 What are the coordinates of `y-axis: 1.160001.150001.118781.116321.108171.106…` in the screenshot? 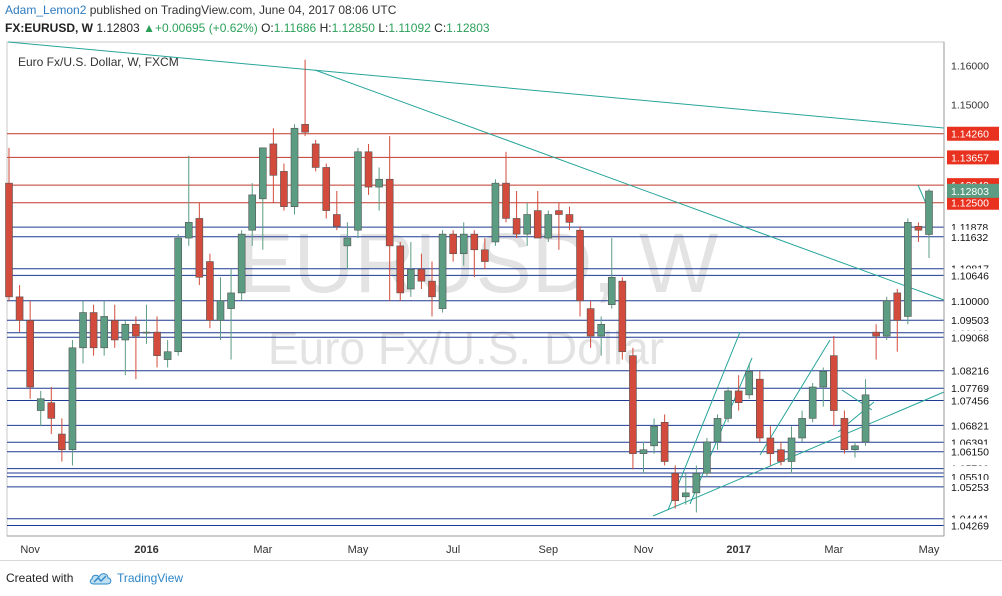 It's located at (971, 289).